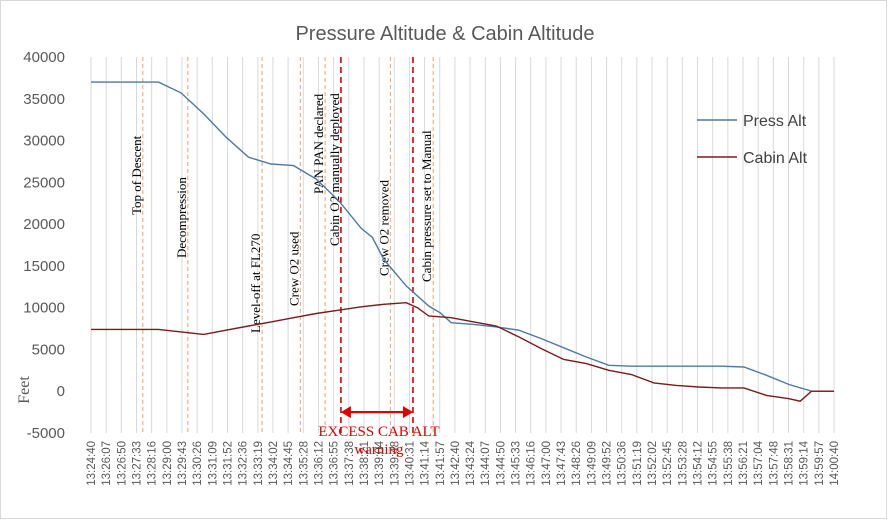 The width and height of the screenshot is (889, 521). Describe the element at coordinates (44, 99) in the screenshot. I see `y-tick-label: 35000` at that location.